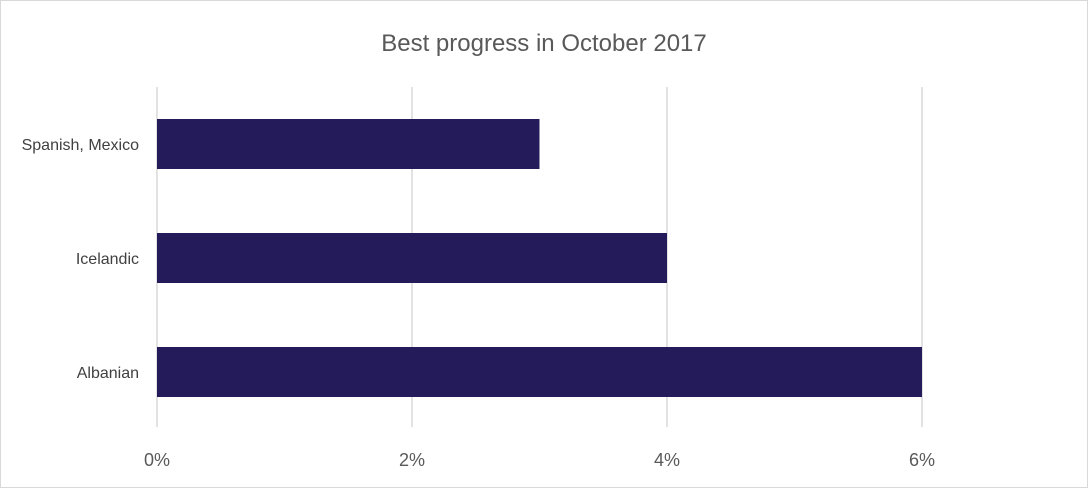 This screenshot has width=1088, height=488. Describe the element at coordinates (667, 460) in the screenshot. I see `x-tick-label-2: 4%` at that location.